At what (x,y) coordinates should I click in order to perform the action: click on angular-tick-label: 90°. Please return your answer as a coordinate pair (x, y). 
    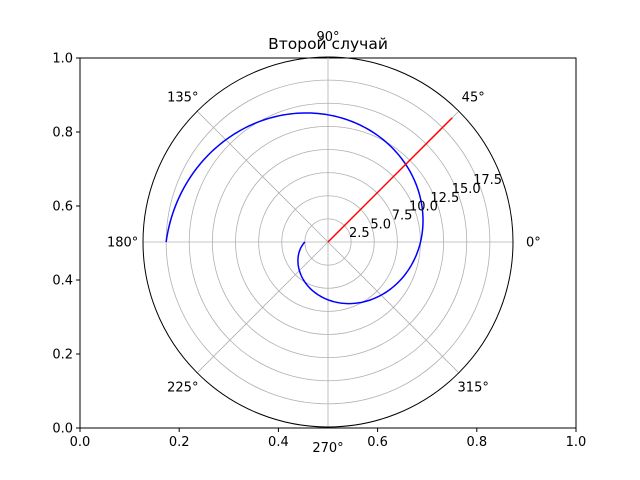
    Looking at the image, I should click on (327, 37).